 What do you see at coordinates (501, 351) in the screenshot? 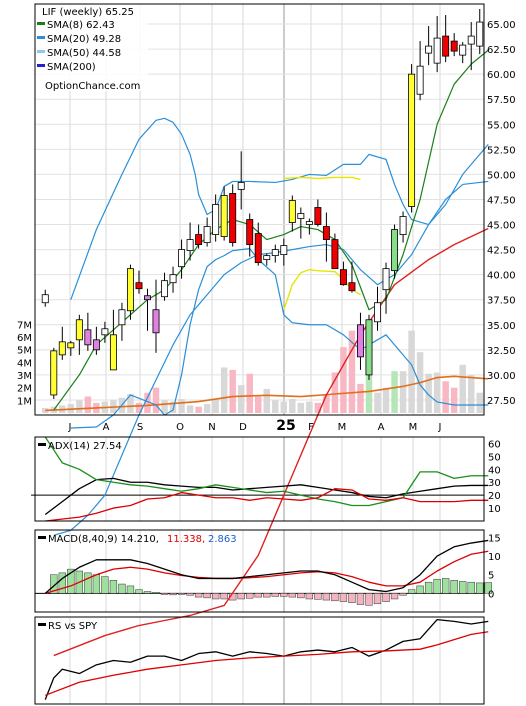
I see `price-tick-label: 32.50` at bounding box center [501, 351].